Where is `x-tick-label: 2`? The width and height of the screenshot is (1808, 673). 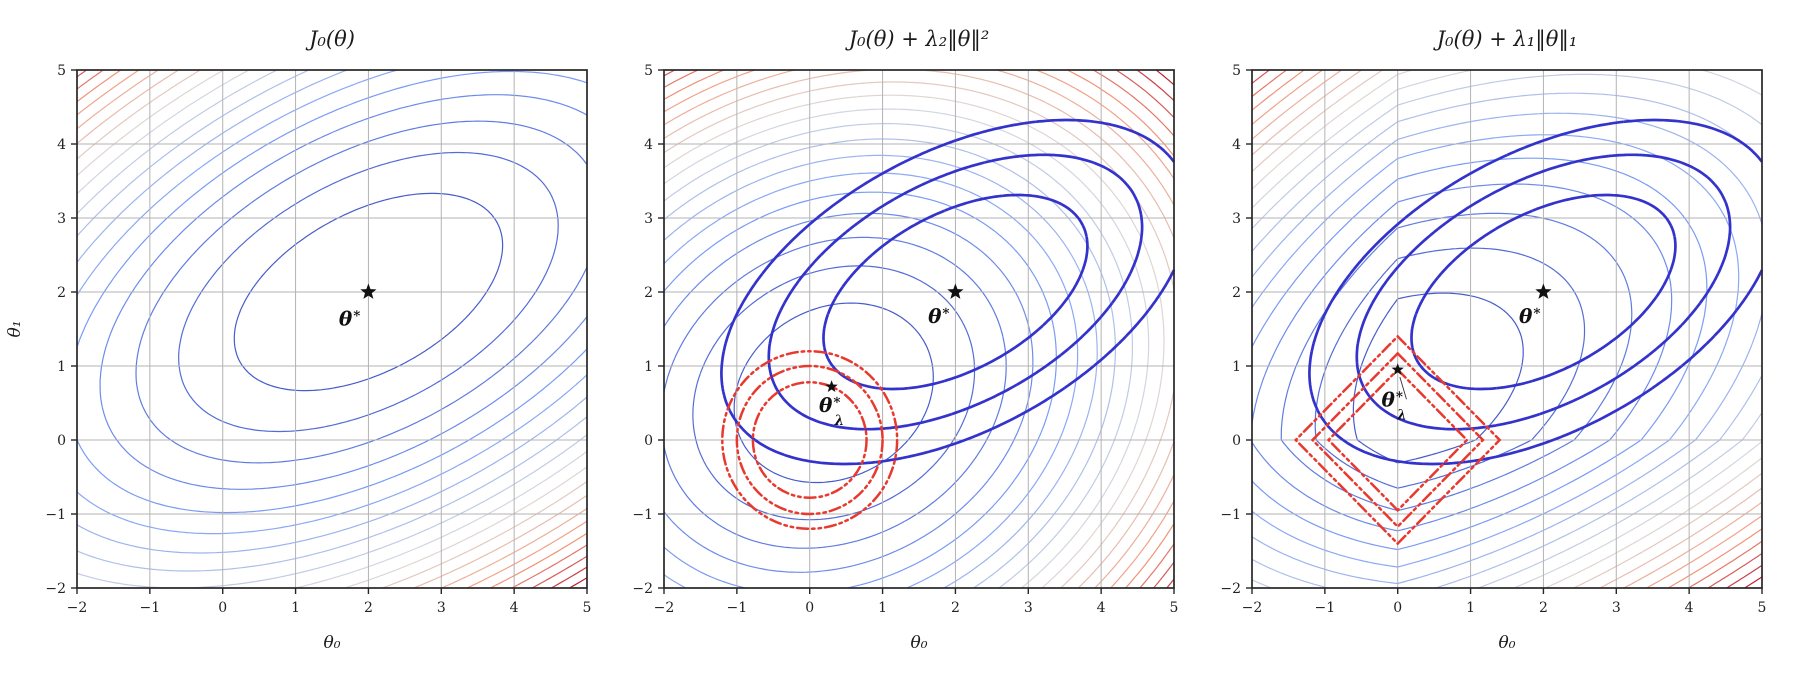
x-tick-label: 2 is located at coordinates (955, 608).